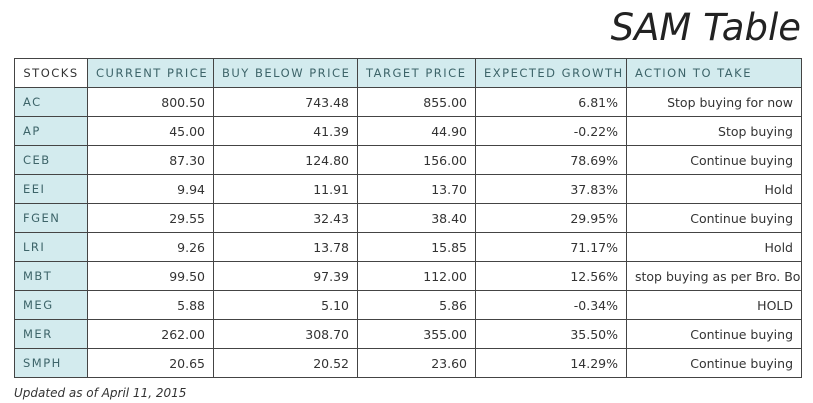 This screenshot has width=813, height=403. Describe the element at coordinates (705, 27) in the screenshot. I see `title: SAM Table` at that location.